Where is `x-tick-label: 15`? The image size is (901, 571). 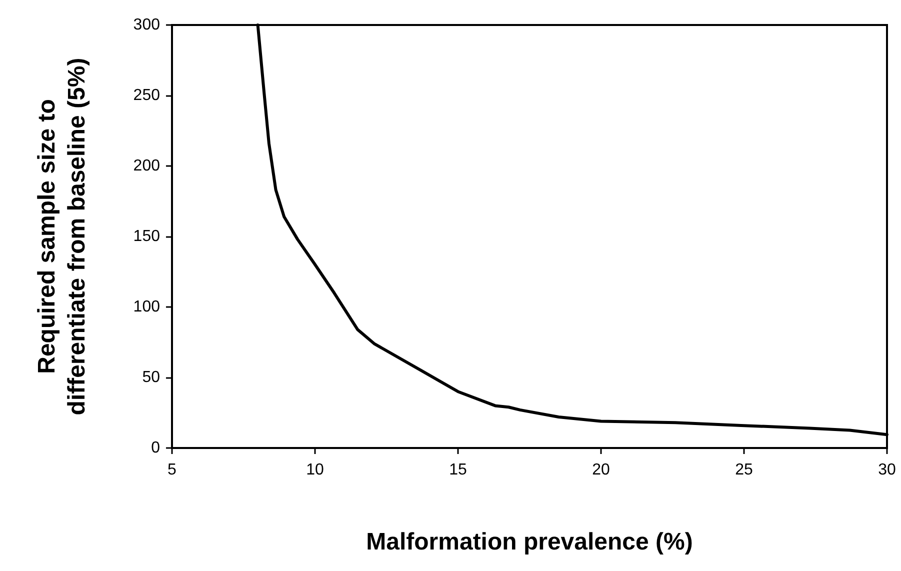 x-tick-label: 15 is located at coordinates (458, 470).